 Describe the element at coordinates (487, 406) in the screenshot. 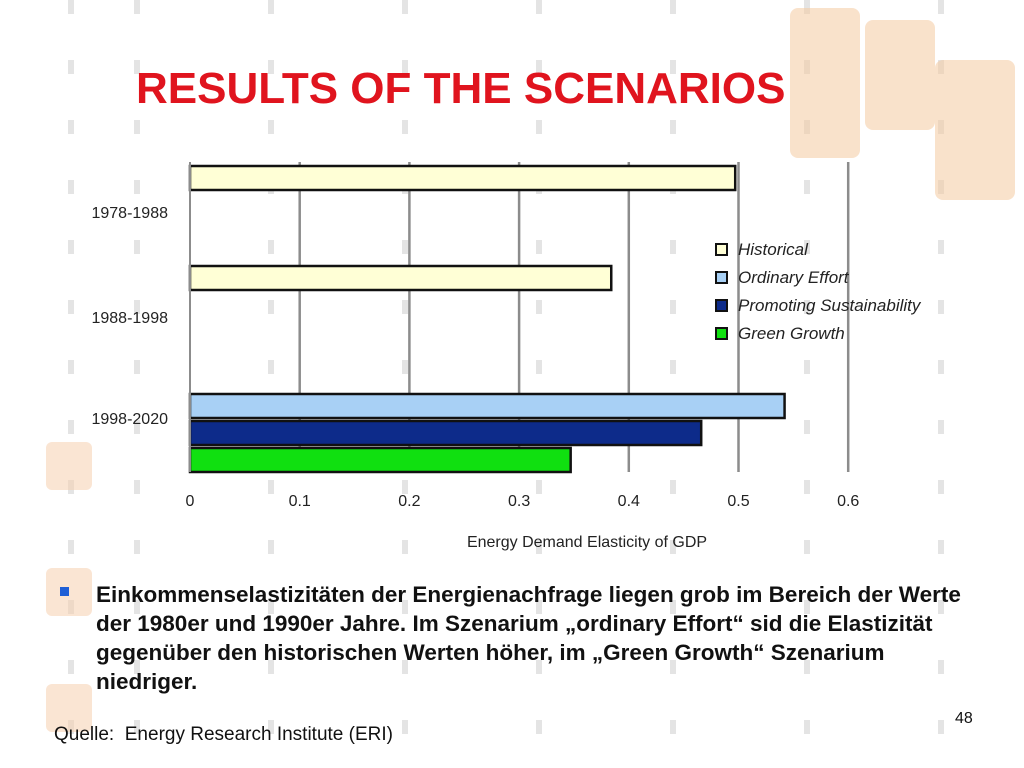

I see `bar-ordinary-effort` at that location.